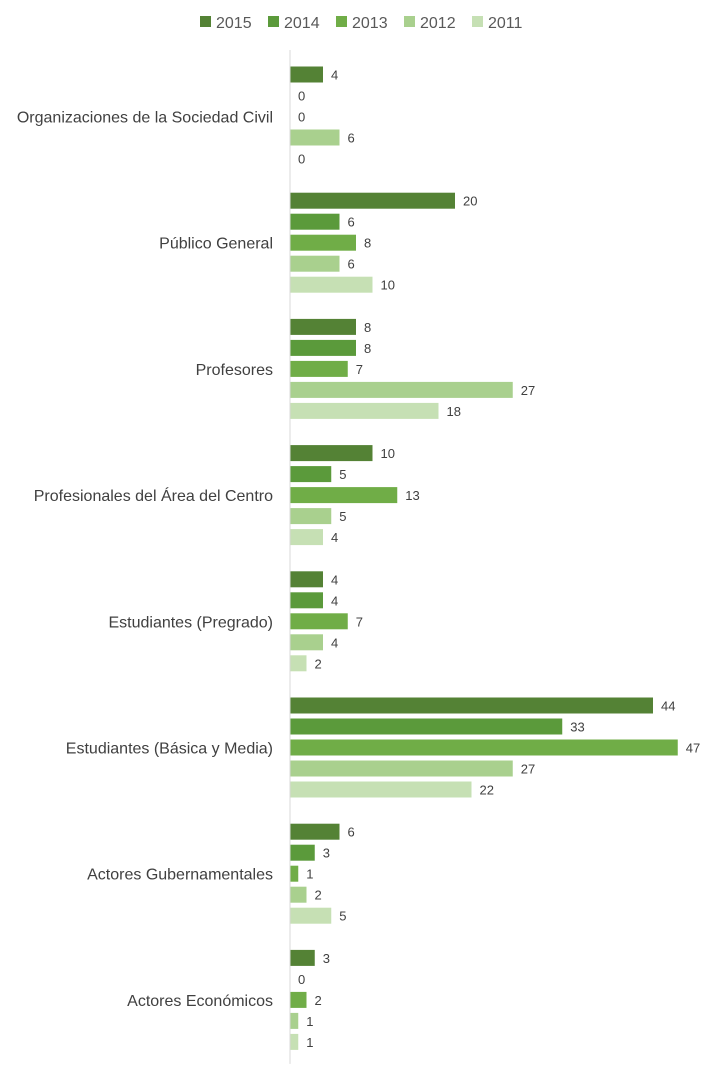 Image resolution: width=720 pixels, height=1075 pixels. What do you see at coordinates (334, 600) in the screenshot?
I see `data-label-2014: 4` at bounding box center [334, 600].